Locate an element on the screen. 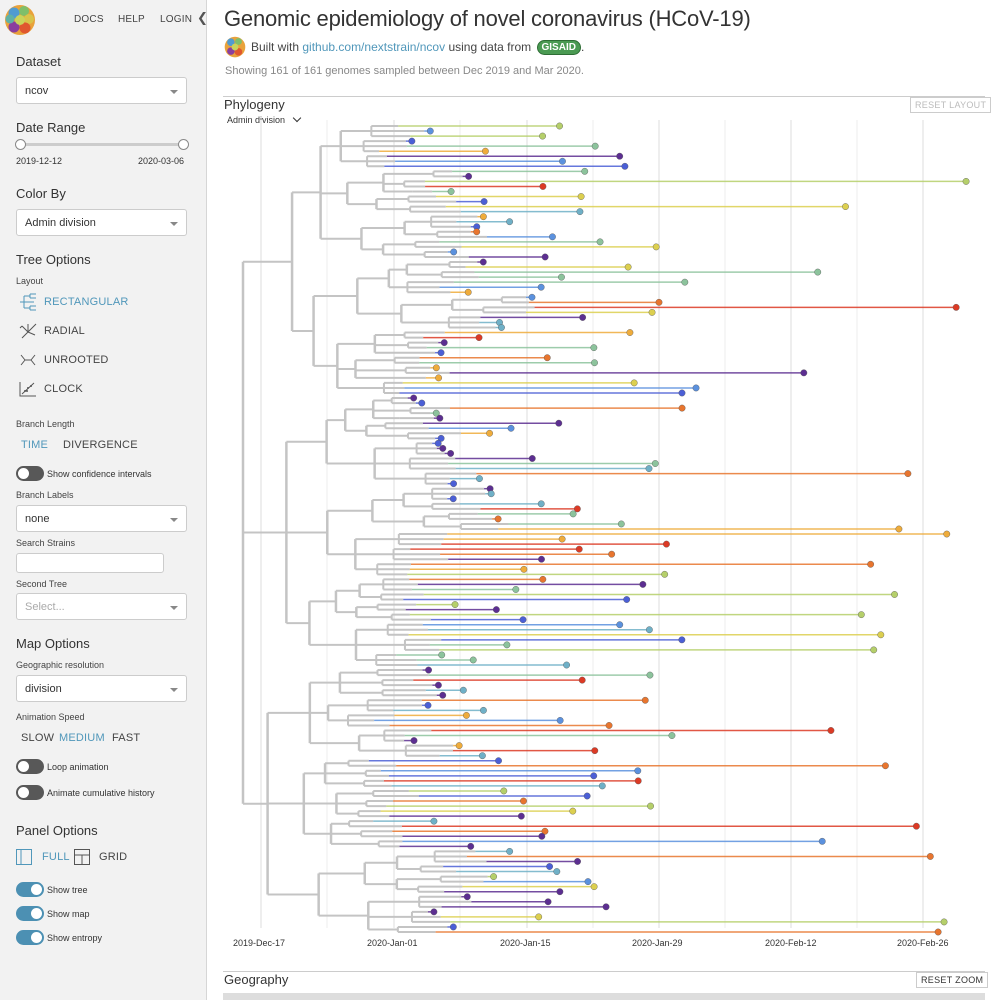 This screenshot has height=1000, width=1000. confidence-intervals-toggle is located at coordinates (30, 473).